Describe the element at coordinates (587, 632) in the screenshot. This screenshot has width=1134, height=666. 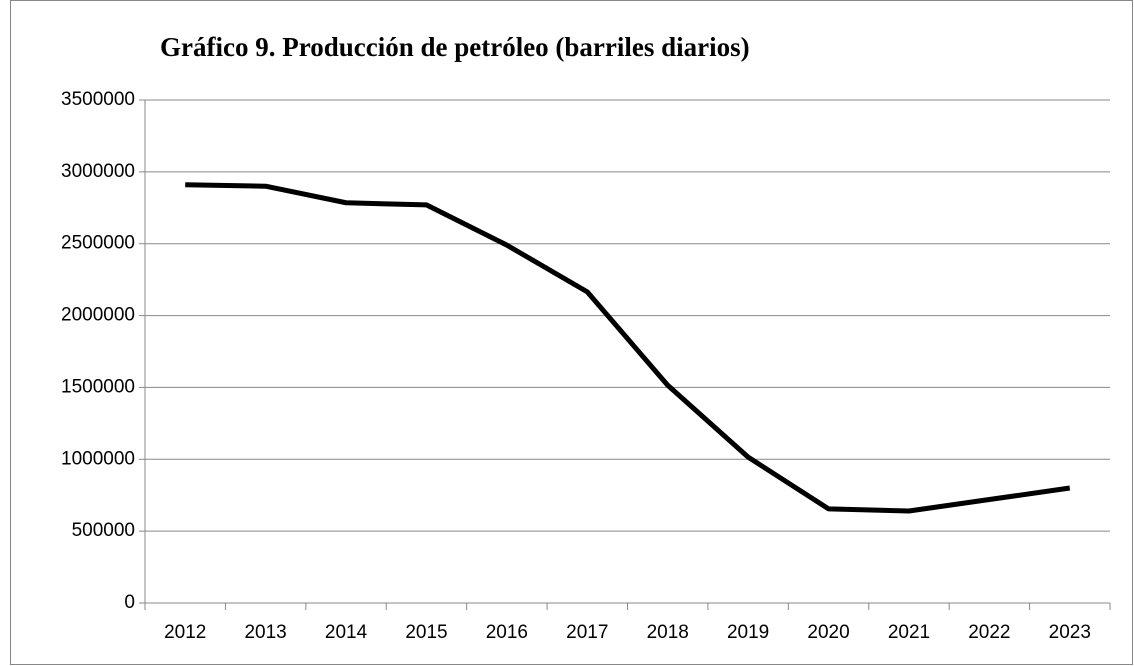
I see `x-tick-label: 2017` at that location.